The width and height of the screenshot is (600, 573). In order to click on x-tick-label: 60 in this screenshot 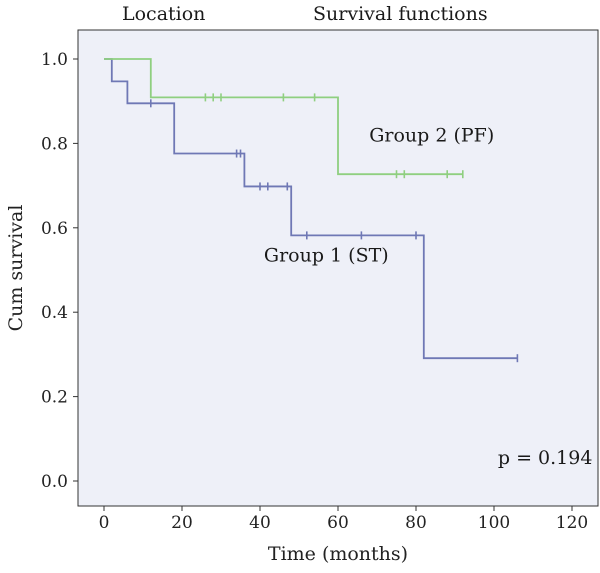, I will do `click(338, 523)`.